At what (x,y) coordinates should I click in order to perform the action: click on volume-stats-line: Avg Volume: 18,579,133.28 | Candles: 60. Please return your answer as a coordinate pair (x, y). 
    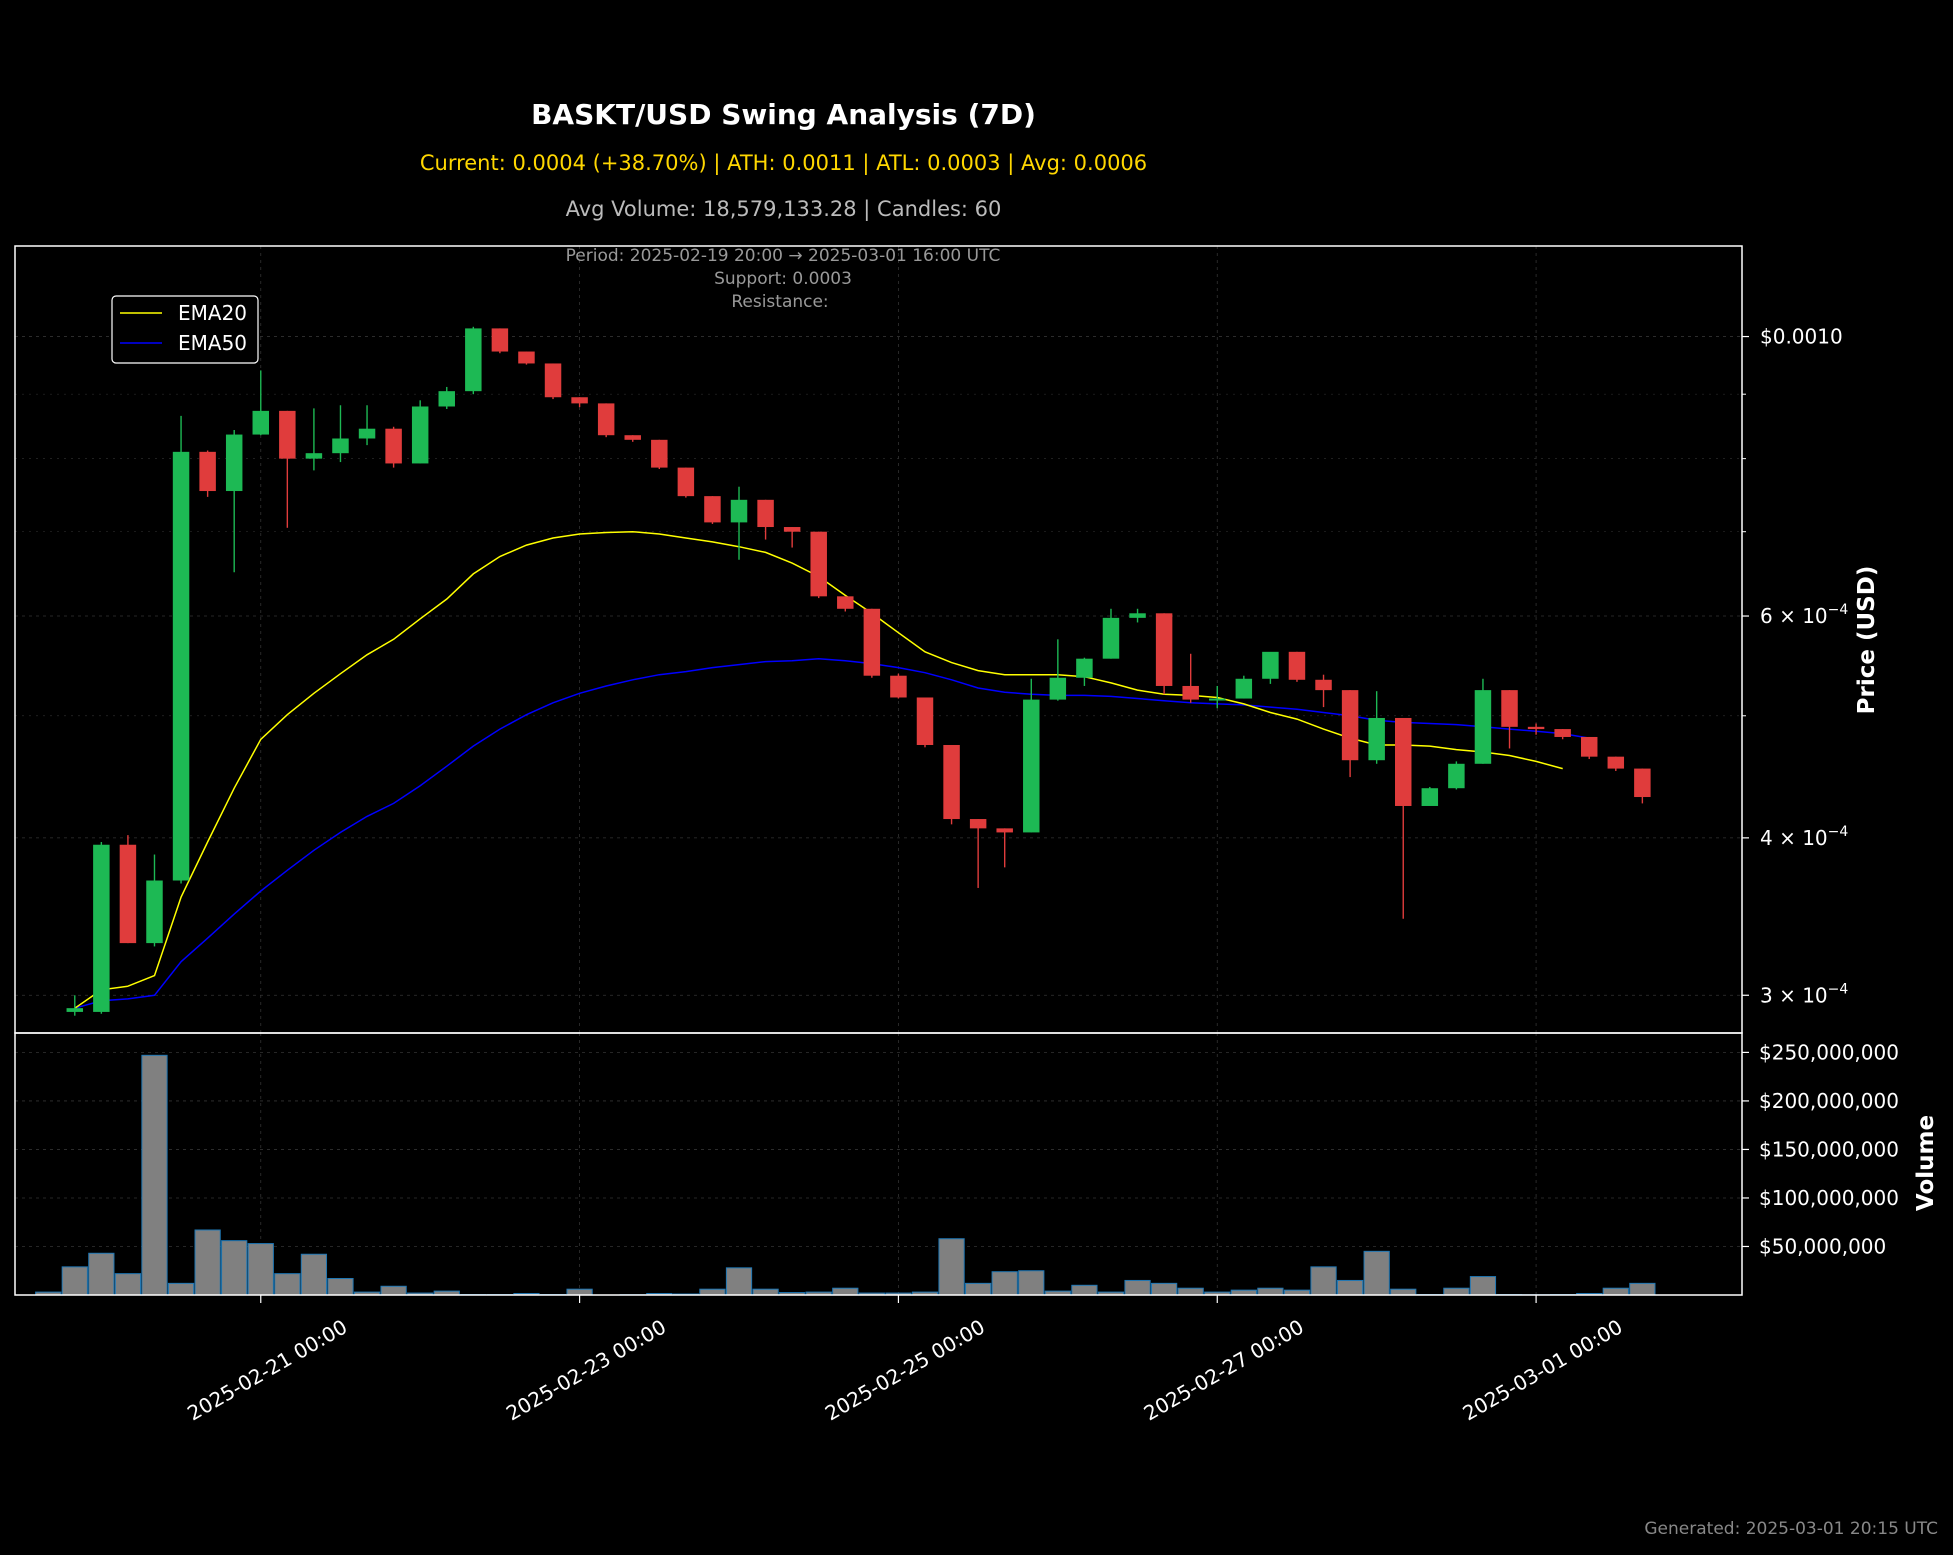
    Looking at the image, I should click on (783, 209).